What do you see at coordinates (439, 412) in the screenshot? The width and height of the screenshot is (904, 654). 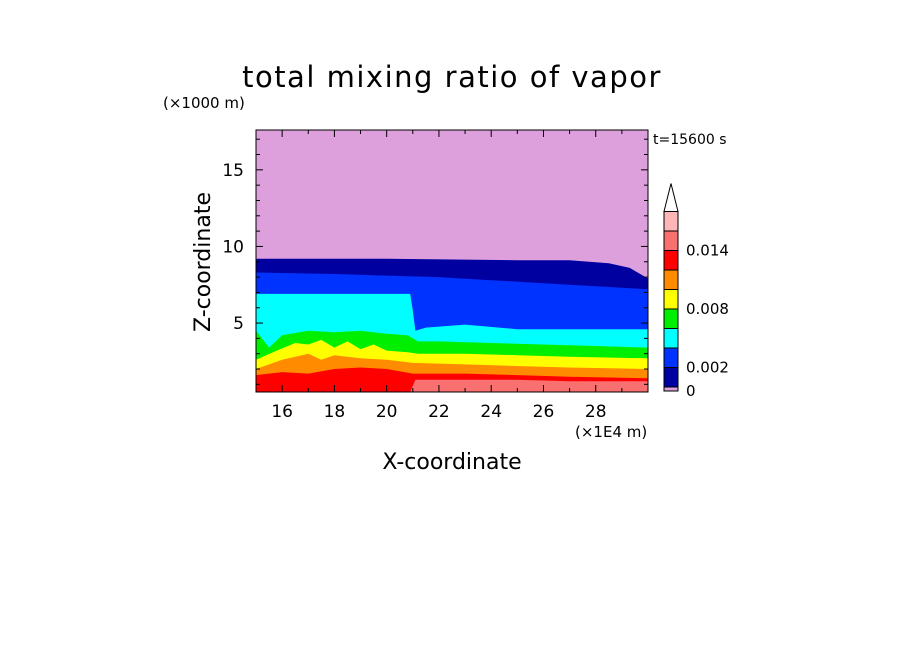 I see `x-tick-label: 22` at bounding box center [439, 412].